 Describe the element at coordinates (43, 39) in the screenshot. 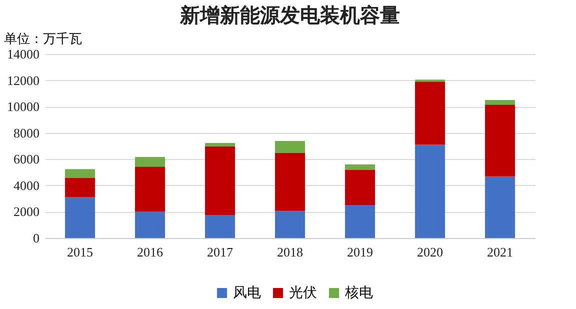

I see `y-axis-title: 单位：万千瓦` at that location.